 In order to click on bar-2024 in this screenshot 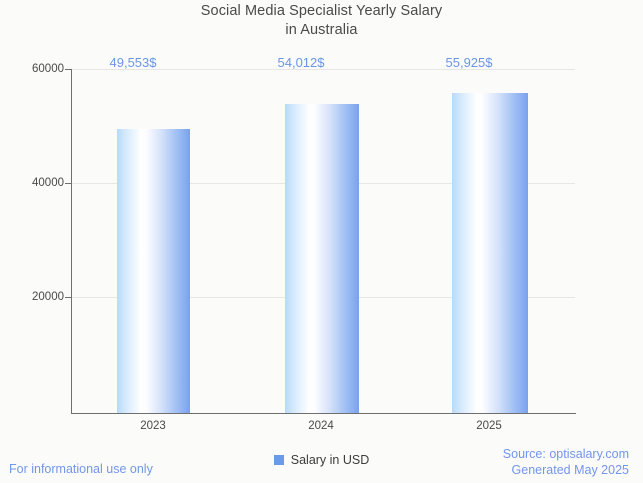, I will do `click(322, 258)`.